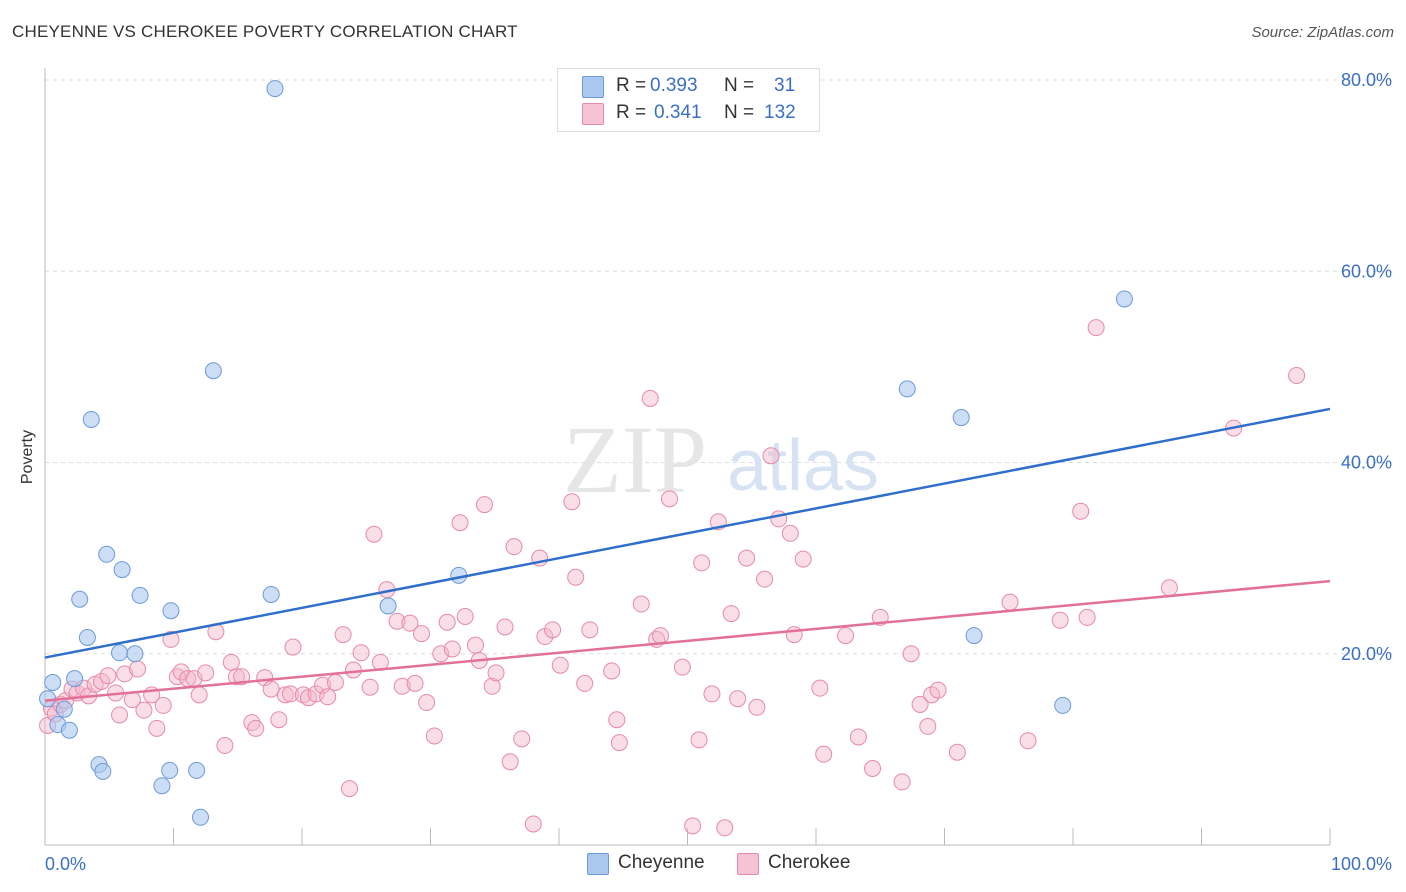  Describe the element at coordinates (1366, 463) in the screenshot. I see `y-tick-label: 40.0%` at that location.